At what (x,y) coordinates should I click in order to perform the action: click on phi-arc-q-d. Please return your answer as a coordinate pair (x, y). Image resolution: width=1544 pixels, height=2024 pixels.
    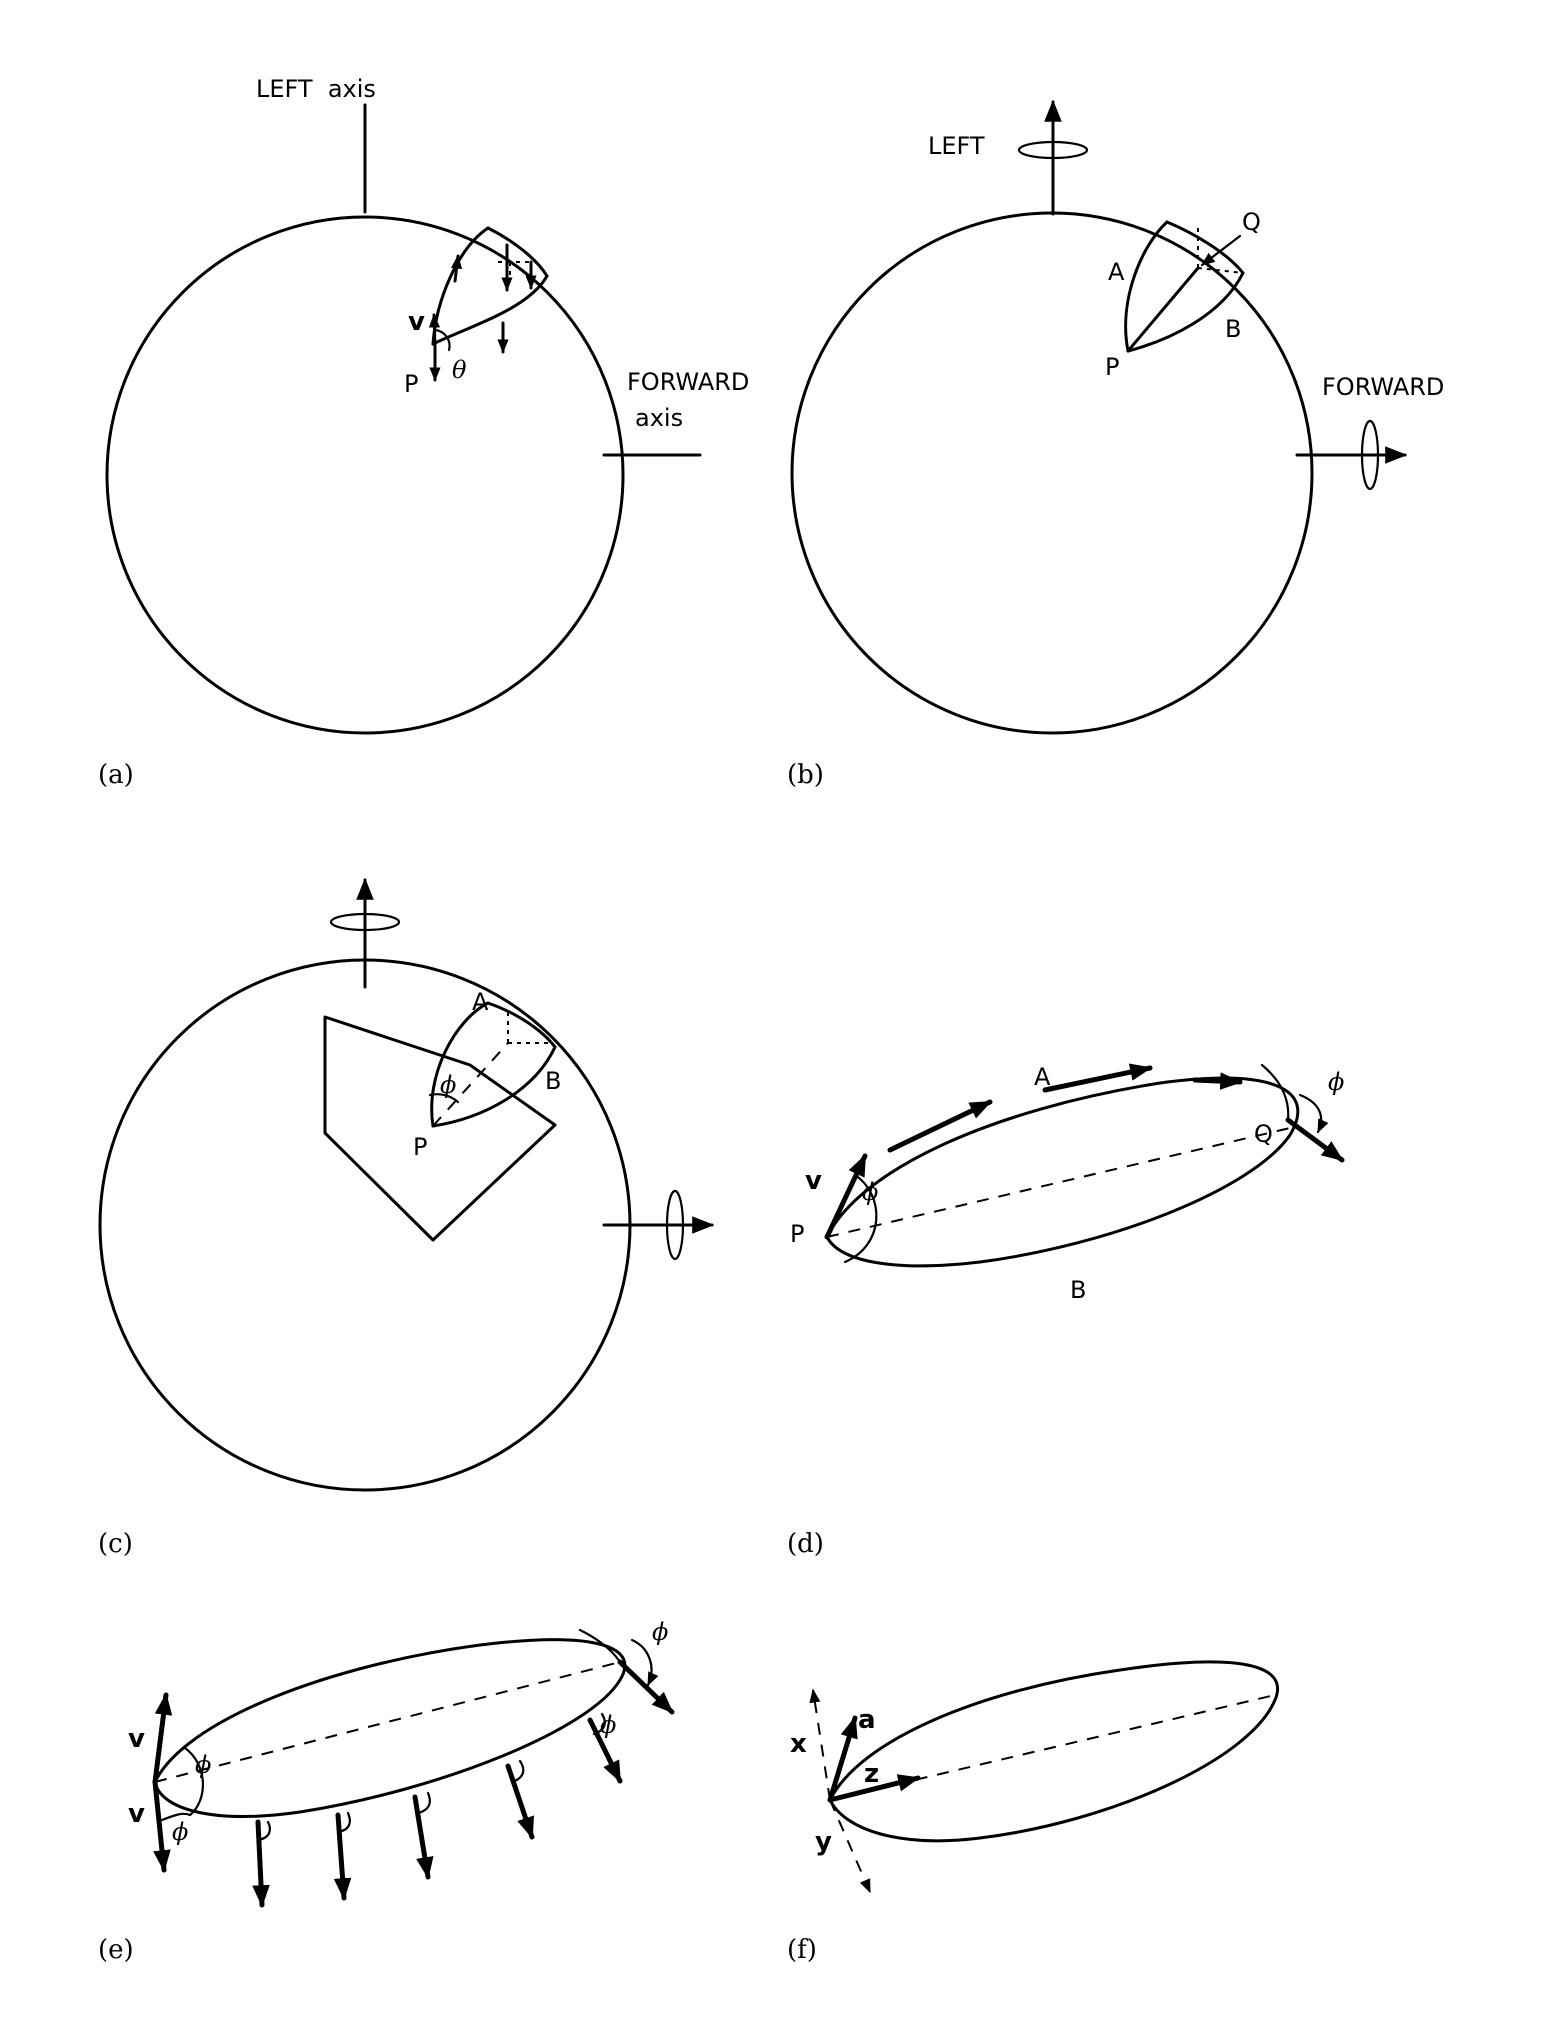
    Looking at the image, I should click on (1313, 1113).